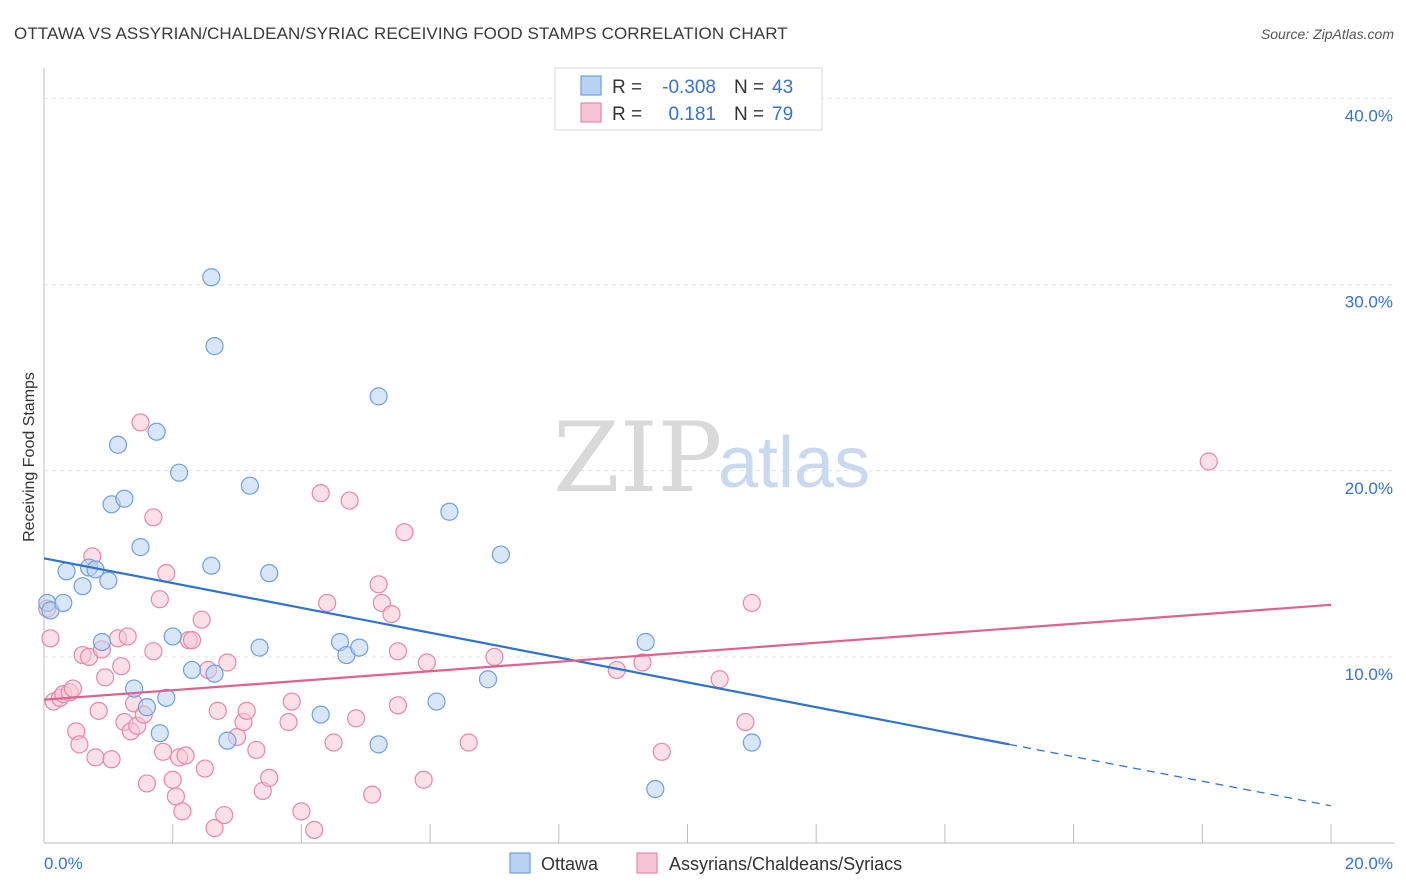 The image size is (1406, 892). What do you see at coordinates (591, 112) in the screenshot?
I see `legend-swatch-assyrians` at bounding box center [591, 112].